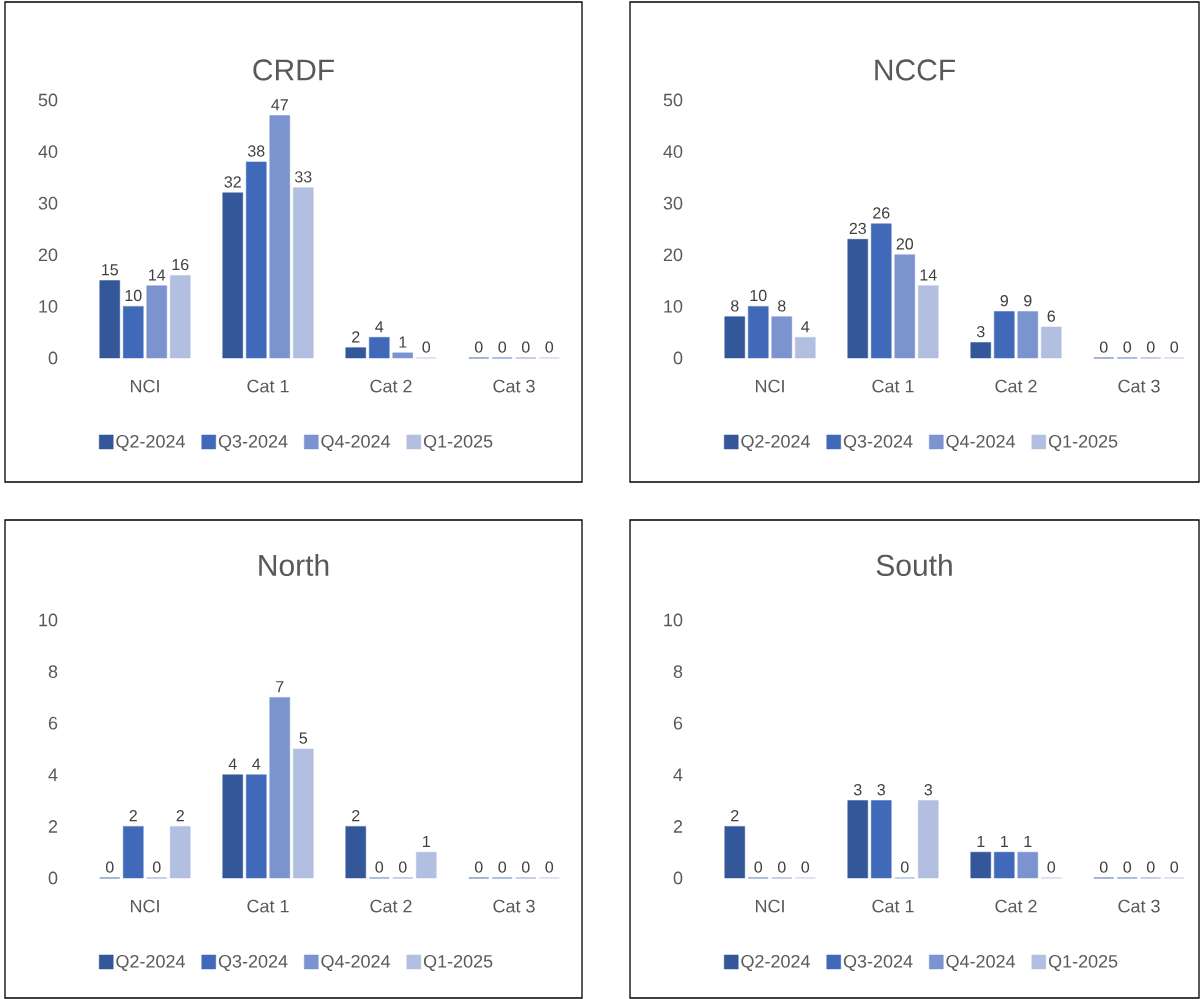  I want to click on data-label: 15, so click(110, 270).